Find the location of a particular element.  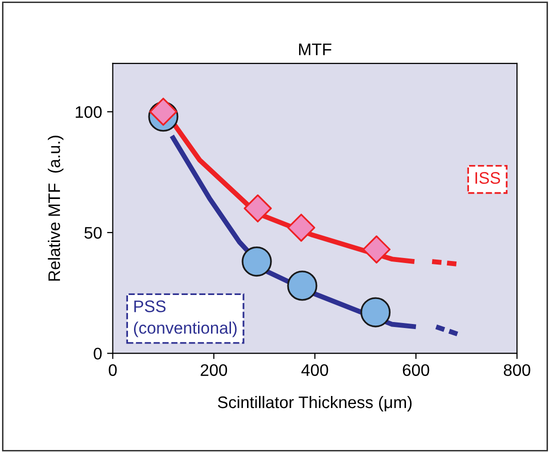

x-tick-label: 400 is located at coordinates (314, 370).